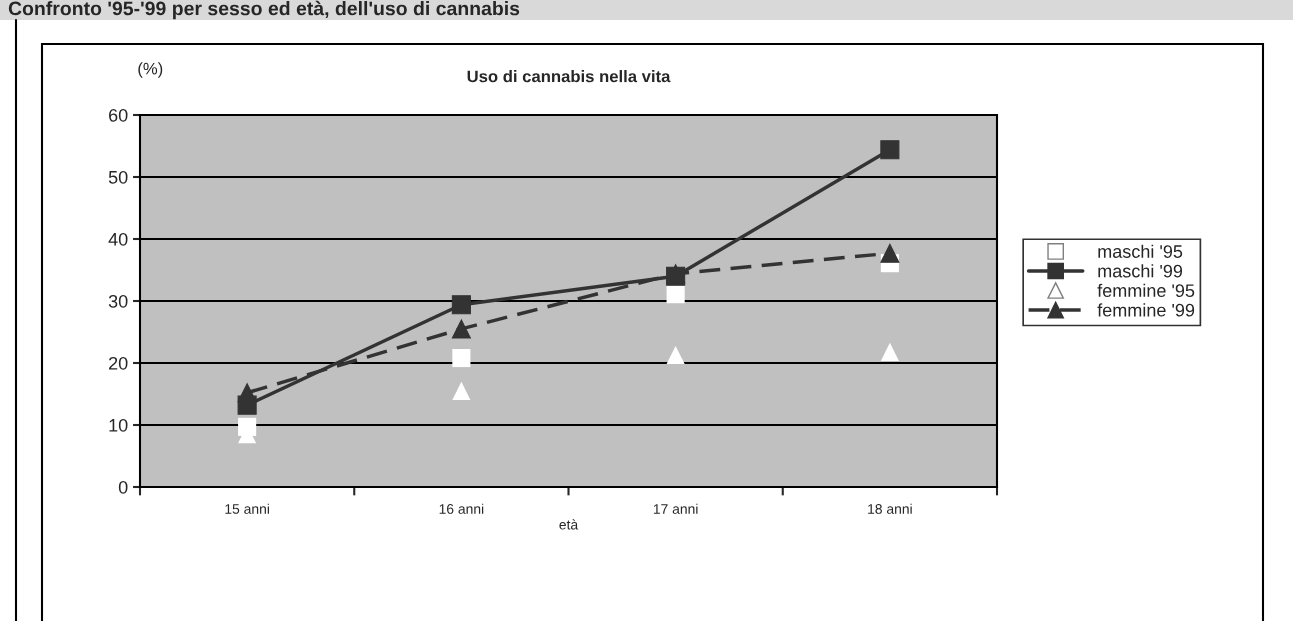 This screenshot has height=621, width=1293. What do you see at coordinates (123, 487) in the screenshot?
I see `y-tick-label: 0` at bounding box center [123, 487].